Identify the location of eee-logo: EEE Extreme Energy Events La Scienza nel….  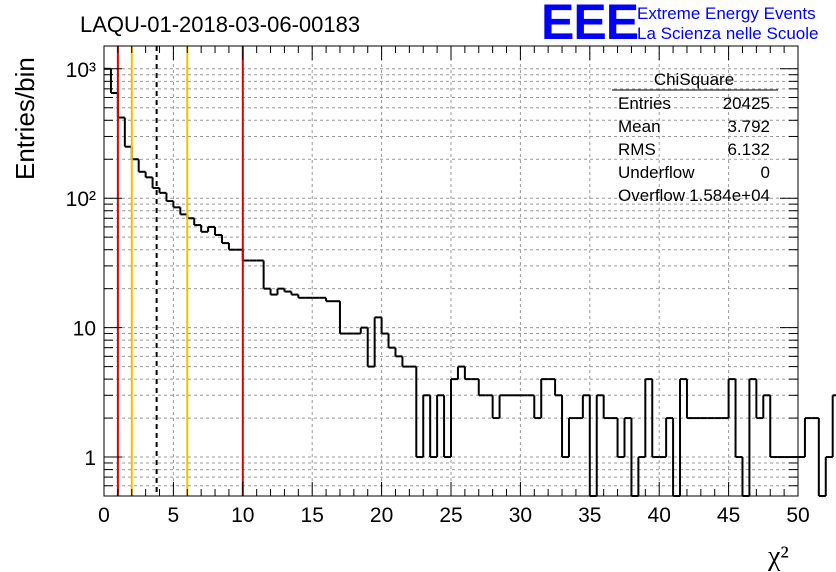
(686, 25).